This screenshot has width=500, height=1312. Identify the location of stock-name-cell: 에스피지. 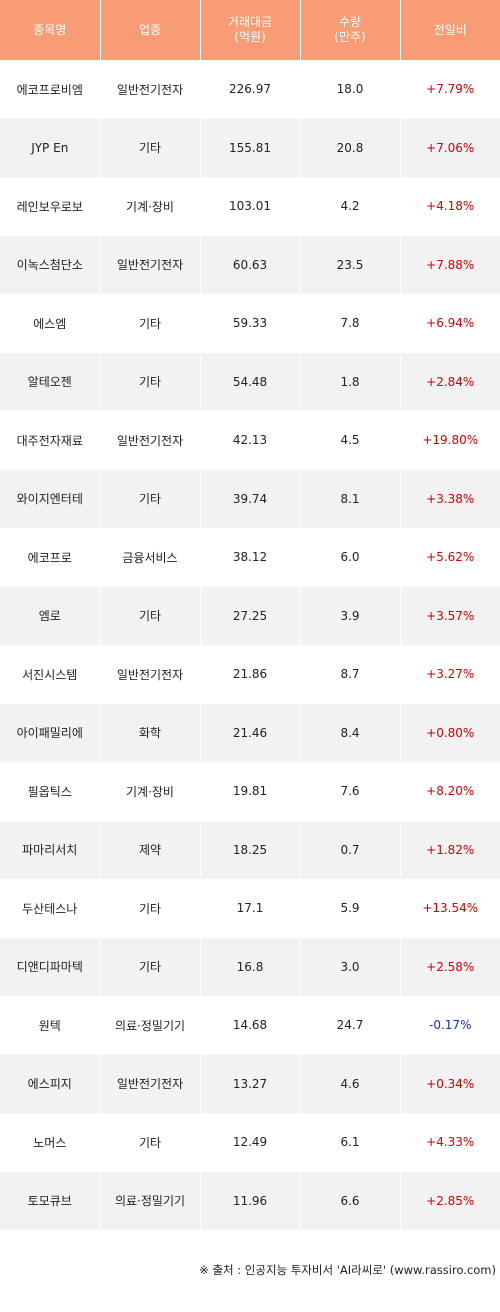
(50, 1083).